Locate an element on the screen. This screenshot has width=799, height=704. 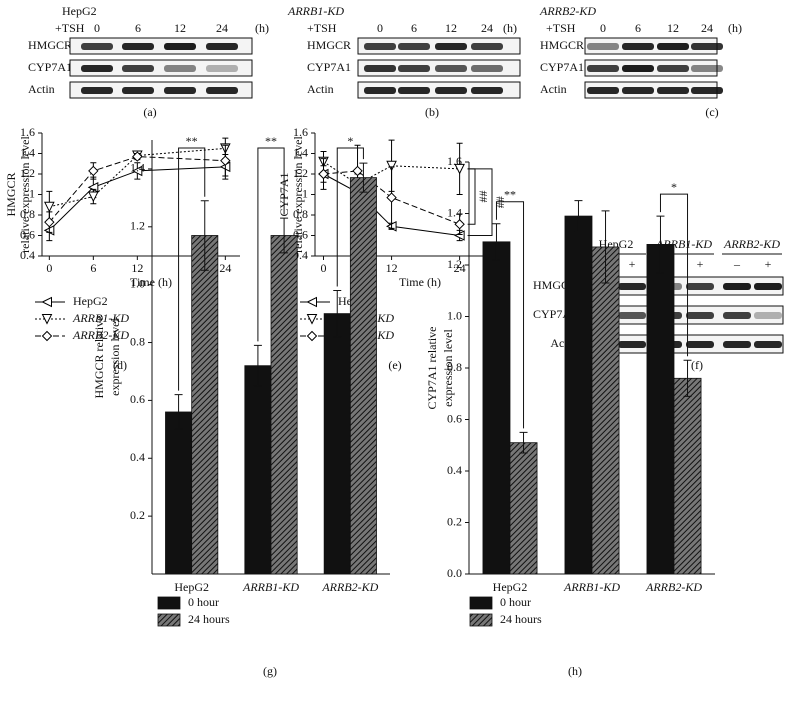
blot-time: 12 is located at coordinates (673, 28).